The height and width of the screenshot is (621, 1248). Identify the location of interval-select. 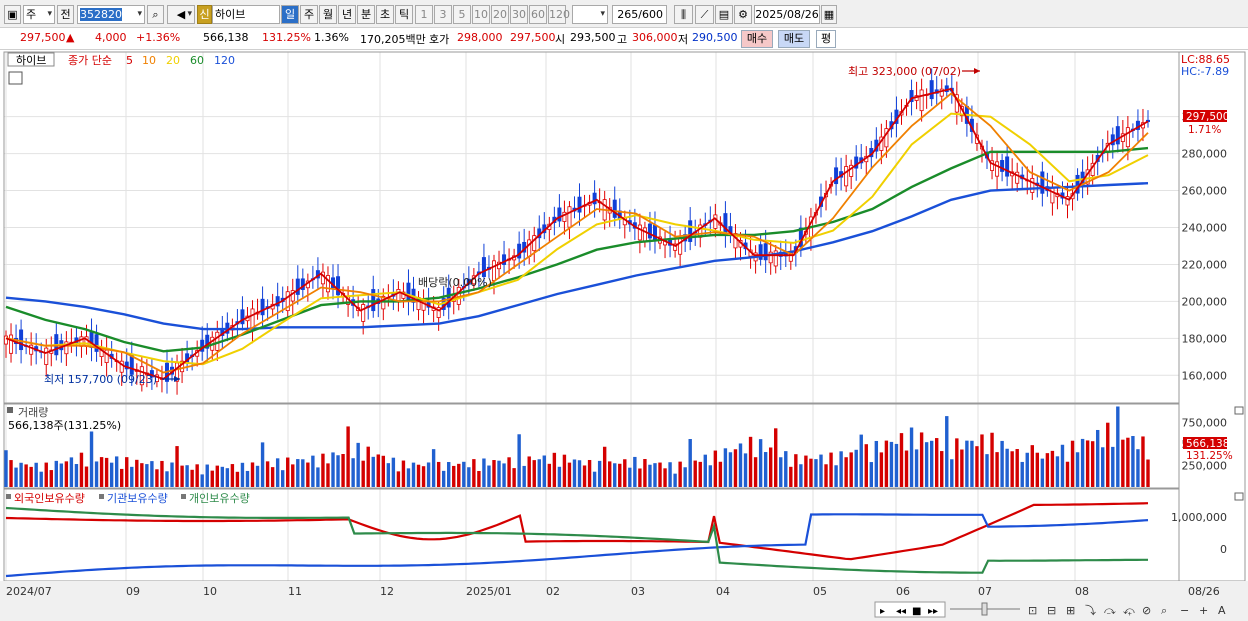
(590, 14).